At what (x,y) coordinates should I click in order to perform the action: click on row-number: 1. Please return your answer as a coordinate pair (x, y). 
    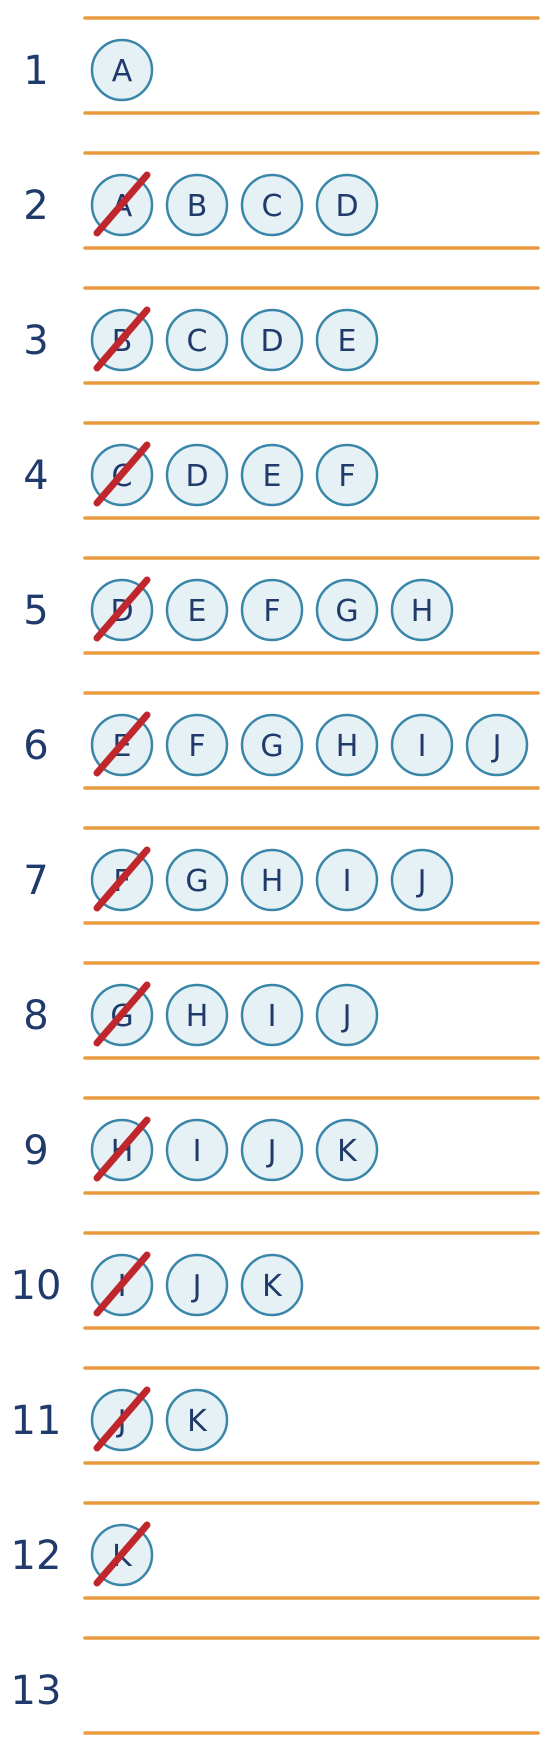
    Looking at the image, I should click on (35, 71).